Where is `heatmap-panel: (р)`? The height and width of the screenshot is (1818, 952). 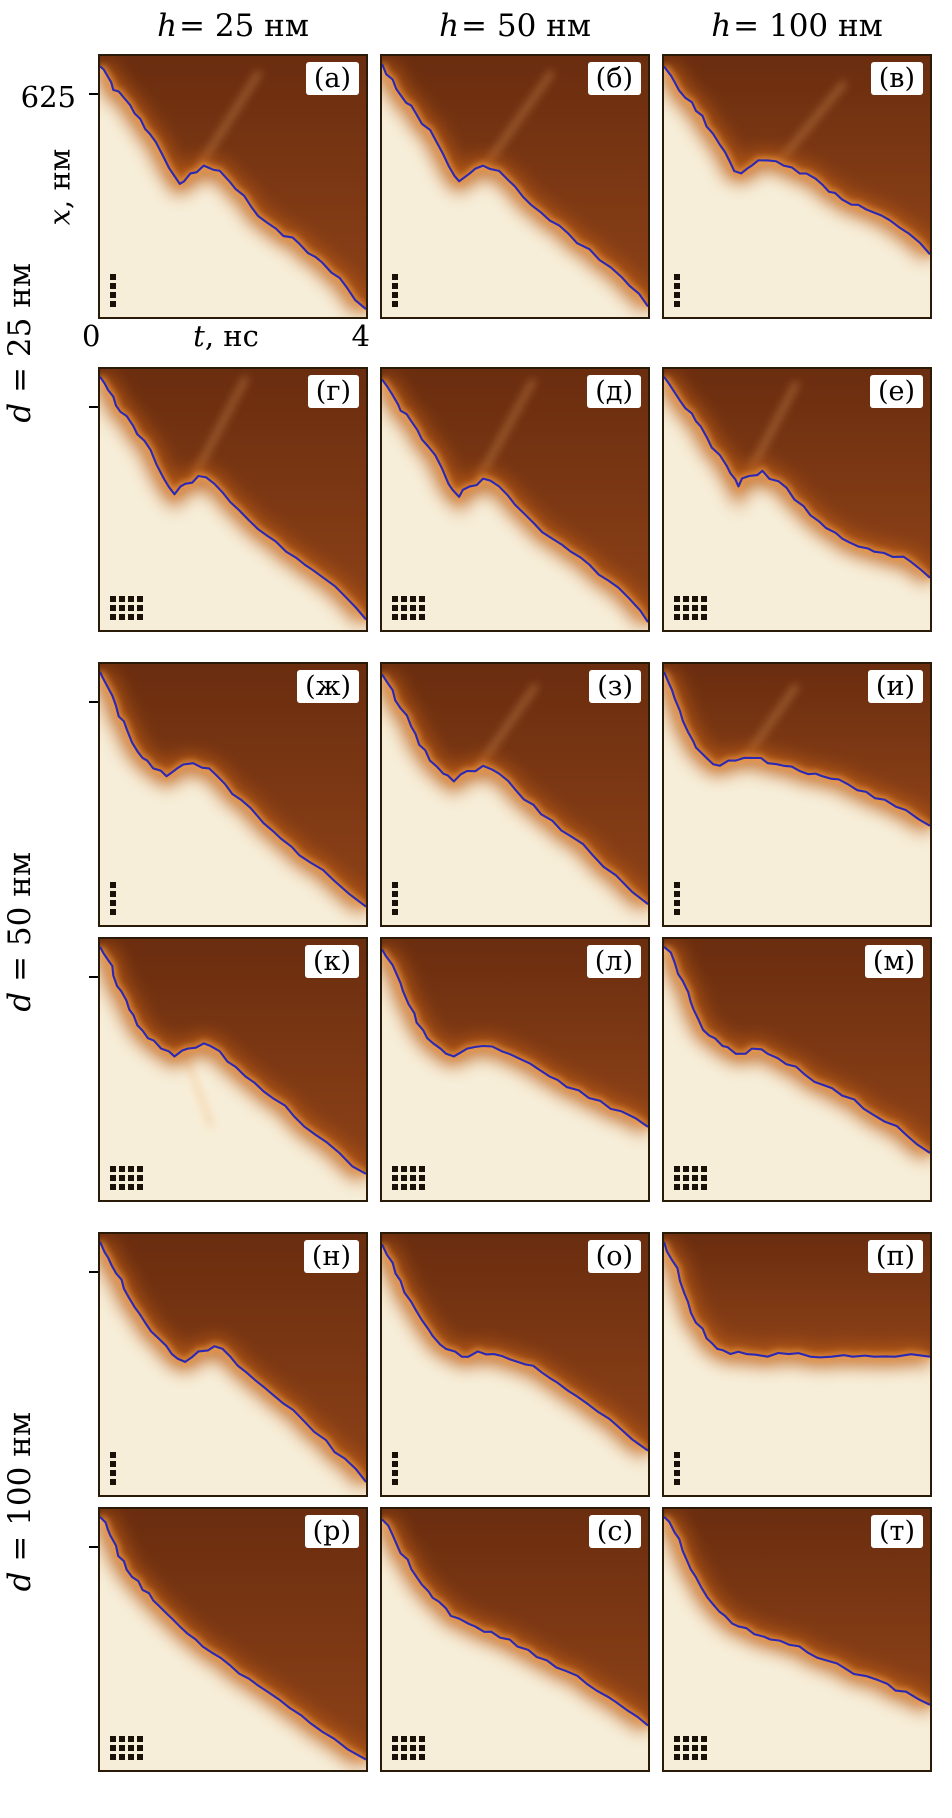 heatmap-panel: (р) is located at coordinates (228, 1639).